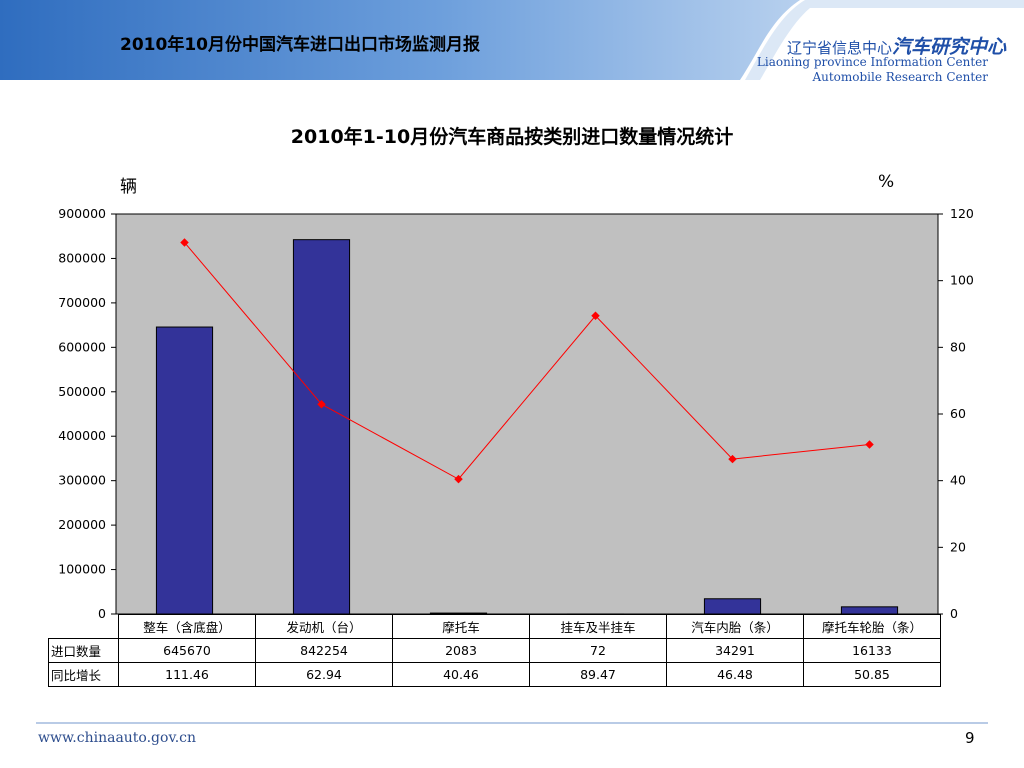 The image size is (1024, 768). I want to click on logo-cn: 辽宁省信息中心汽车研究中心, so click(896, 45).